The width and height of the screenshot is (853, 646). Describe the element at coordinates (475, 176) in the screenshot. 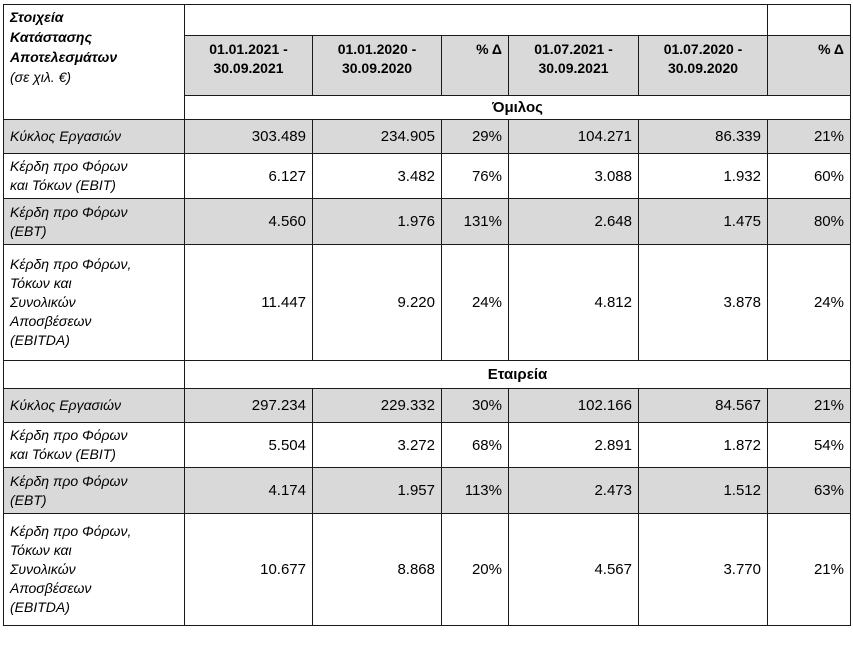

I see `cell-value: 76%` at that location.